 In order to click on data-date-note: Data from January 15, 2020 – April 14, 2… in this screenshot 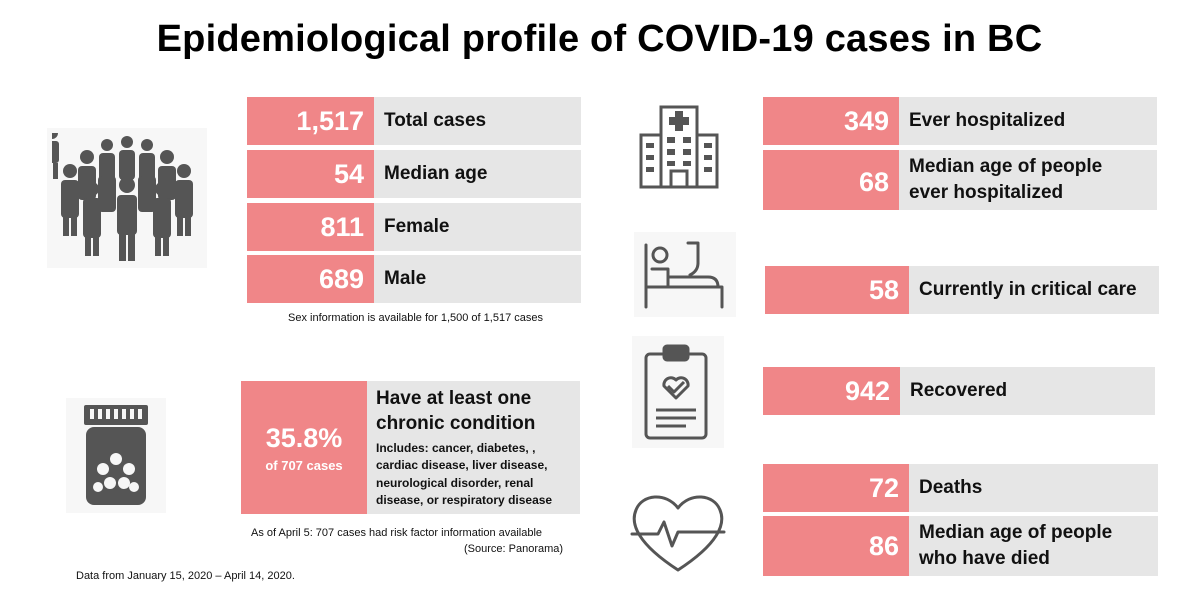, I will do `click(185, 576)`.